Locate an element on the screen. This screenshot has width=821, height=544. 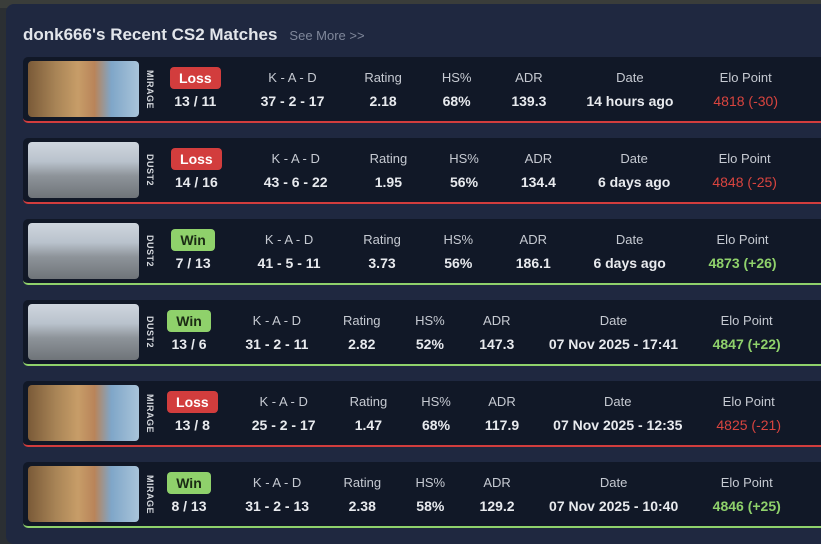
adr-value: 139.3 is located at coordinates (529, 101).